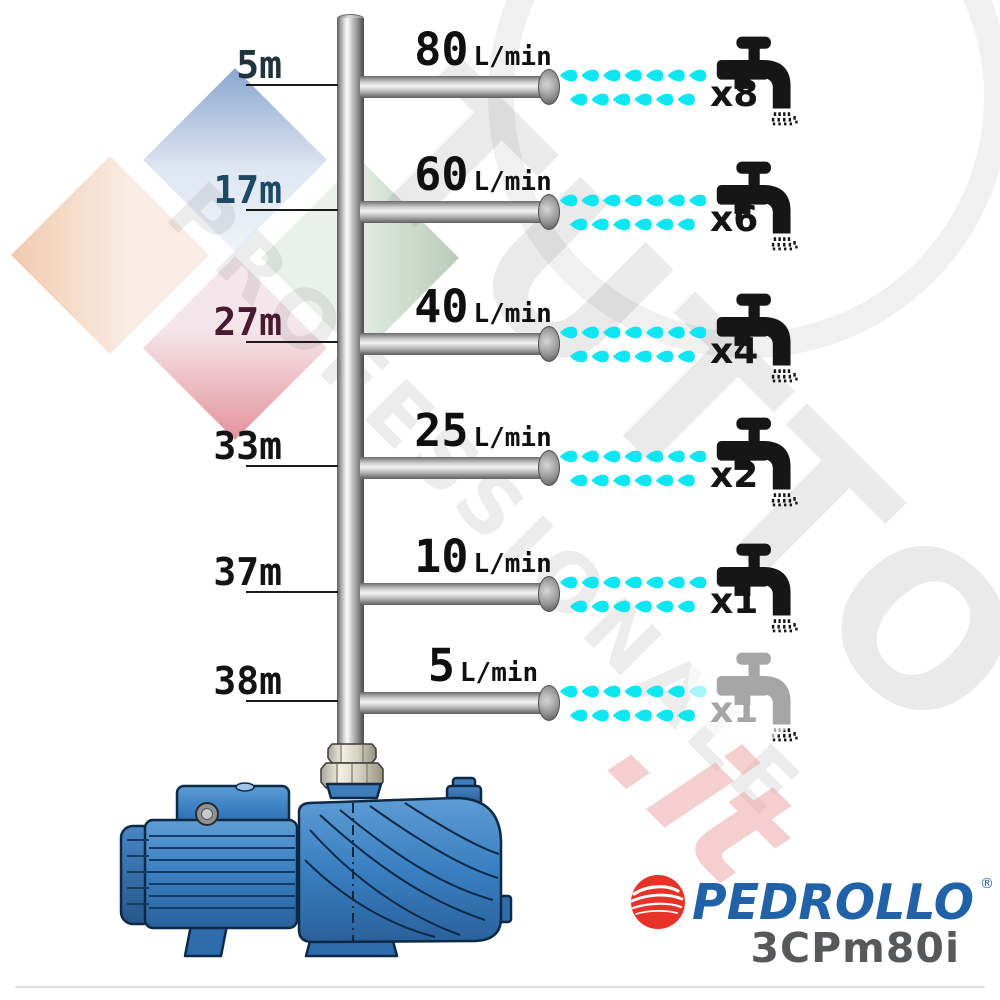 This screenshot has height=1000, width=1000. I want to click on flow-row-60: 17m 60 L/min x6, so click(500, 214).